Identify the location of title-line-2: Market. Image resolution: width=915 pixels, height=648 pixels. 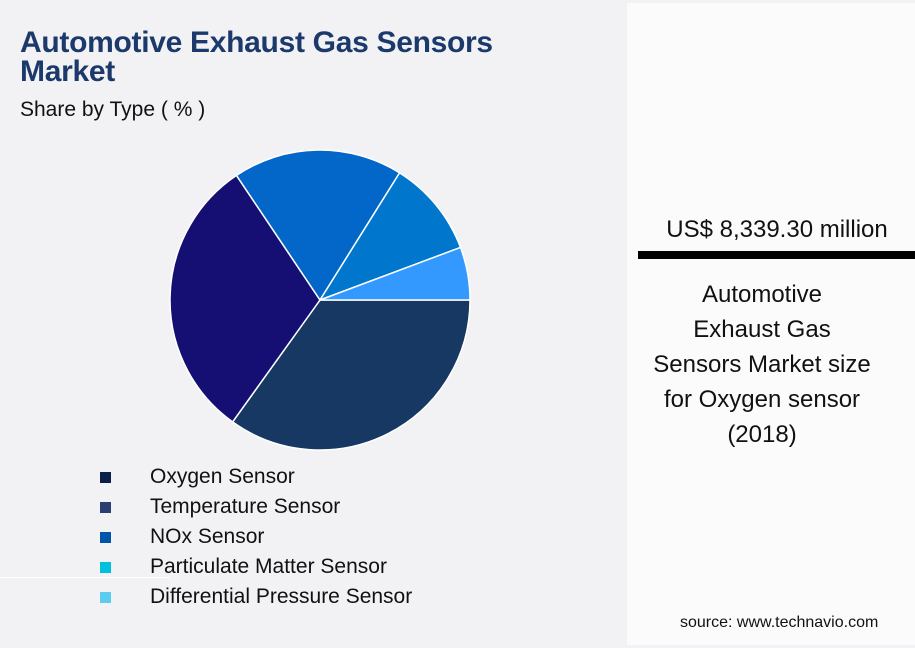
(67, 71).